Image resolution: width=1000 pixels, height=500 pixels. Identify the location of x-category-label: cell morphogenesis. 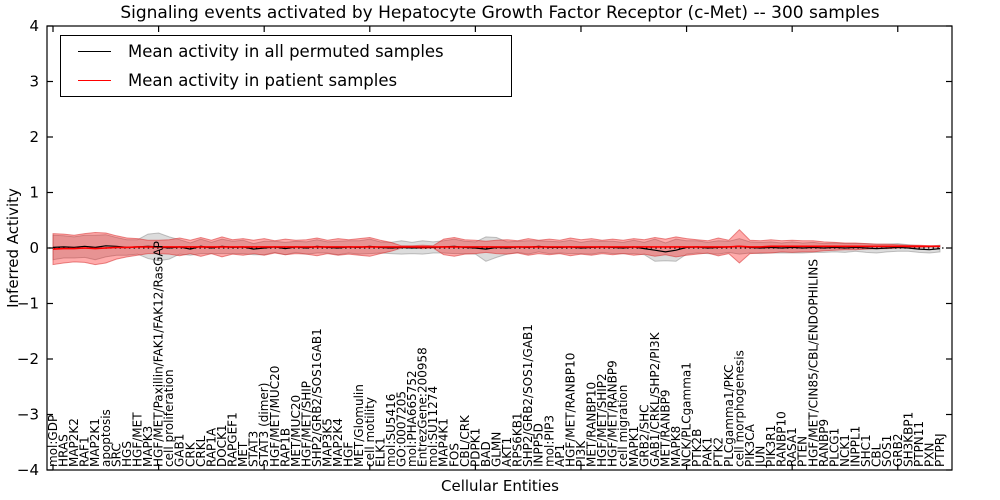
(739, 408).